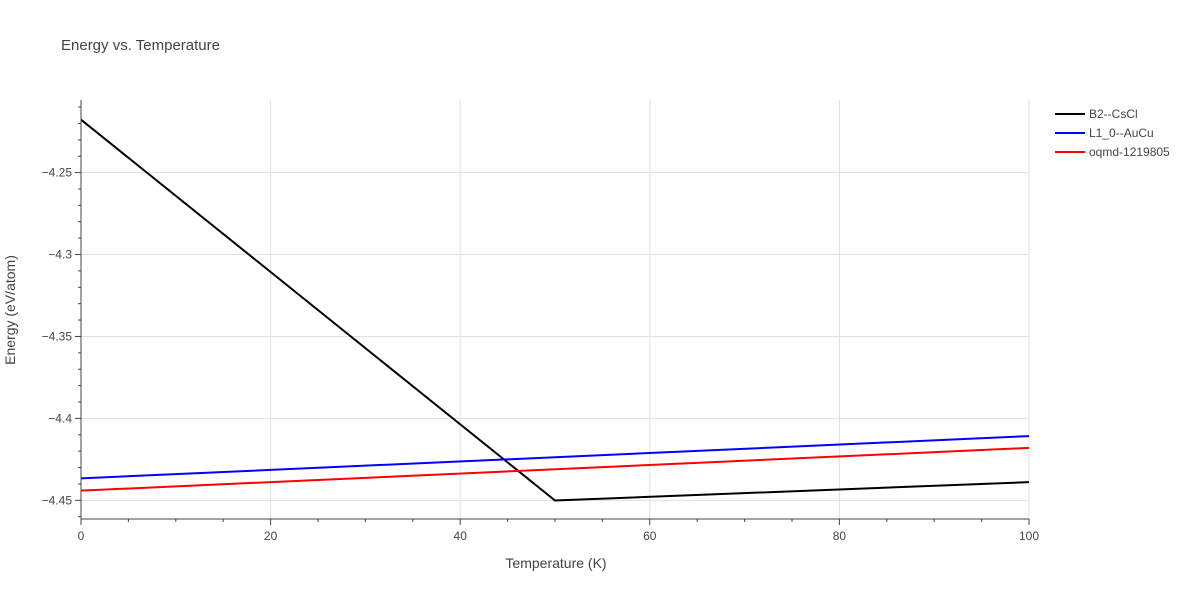 The image size is (1200, 605). I want to click on x-tick-label: 100, so click(1029, 536).